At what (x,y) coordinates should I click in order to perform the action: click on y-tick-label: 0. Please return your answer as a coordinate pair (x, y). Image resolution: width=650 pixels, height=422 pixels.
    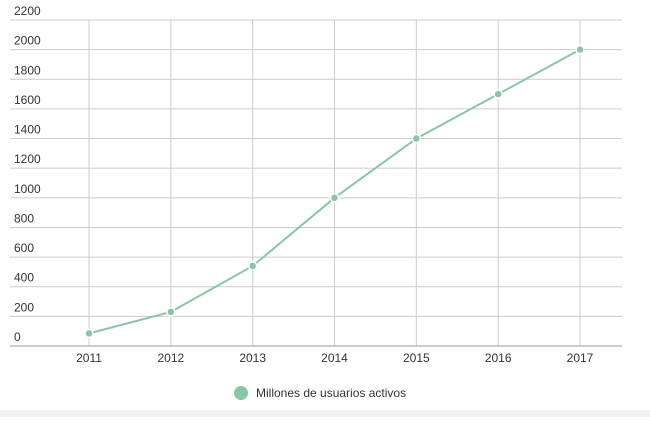
    Looking at the image, I should click on (17, 337).